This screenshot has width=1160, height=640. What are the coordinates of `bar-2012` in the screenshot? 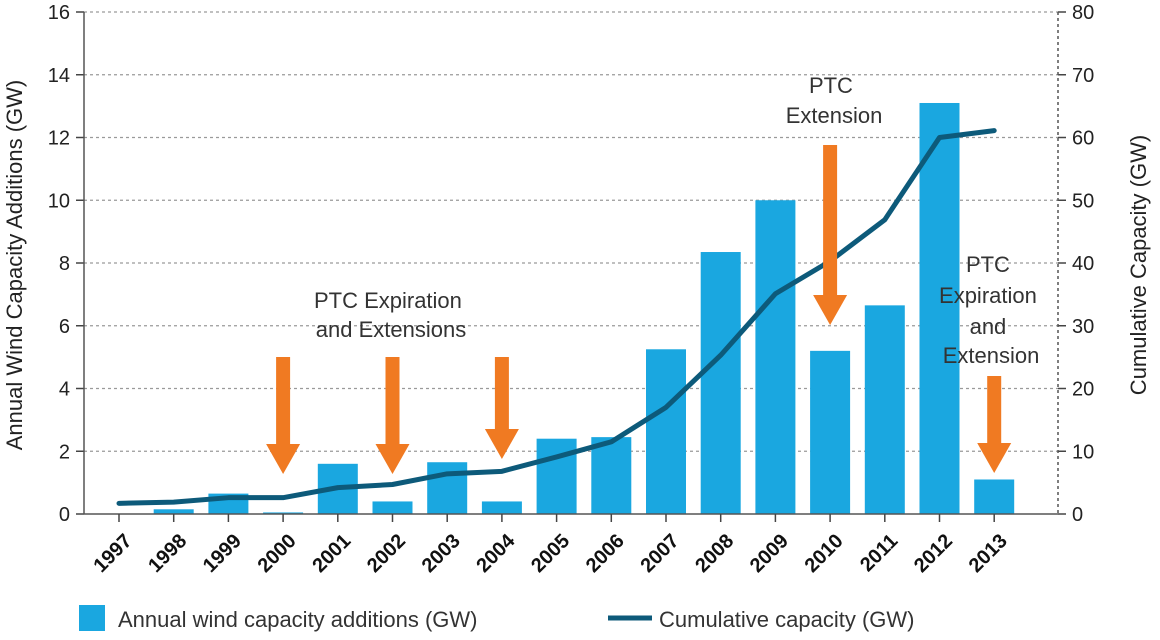 It's located at (939, 308).